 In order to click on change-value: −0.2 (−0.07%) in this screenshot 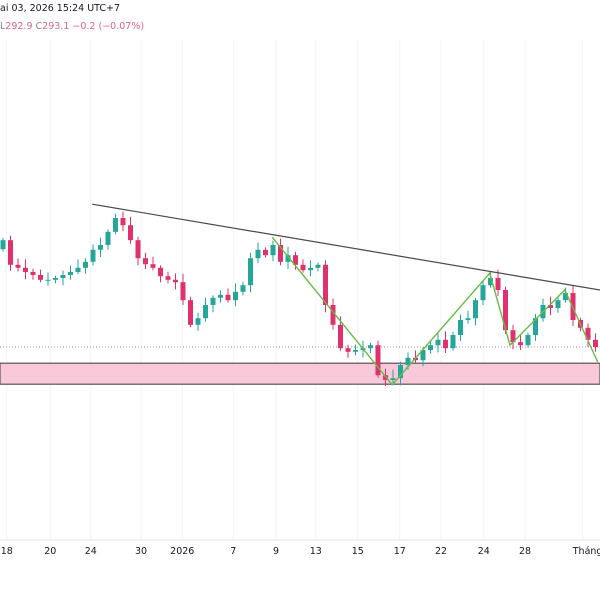, I will do `click(108, 26)`.